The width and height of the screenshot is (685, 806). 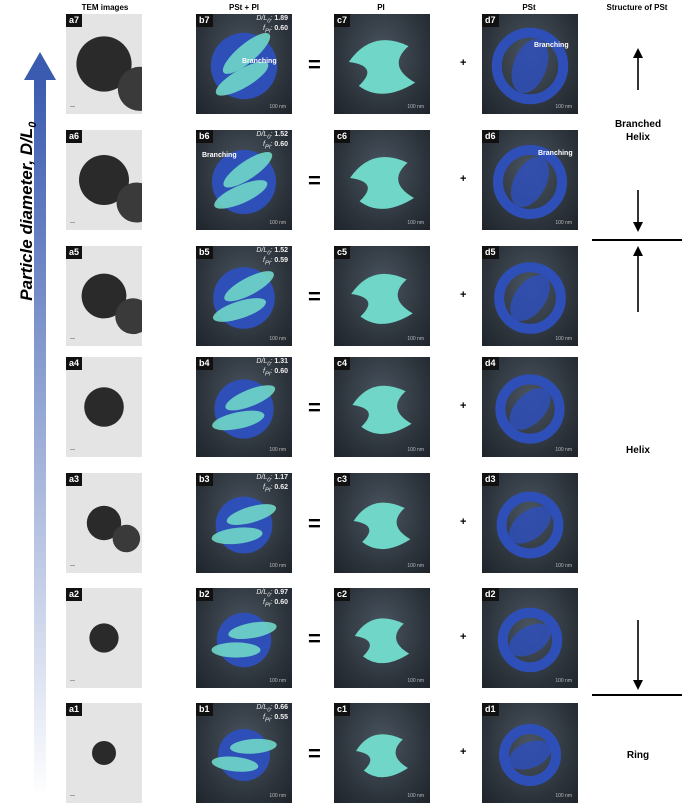 I want to click on render-panel-d: d4 100 nm, so click(x=530, y=407).